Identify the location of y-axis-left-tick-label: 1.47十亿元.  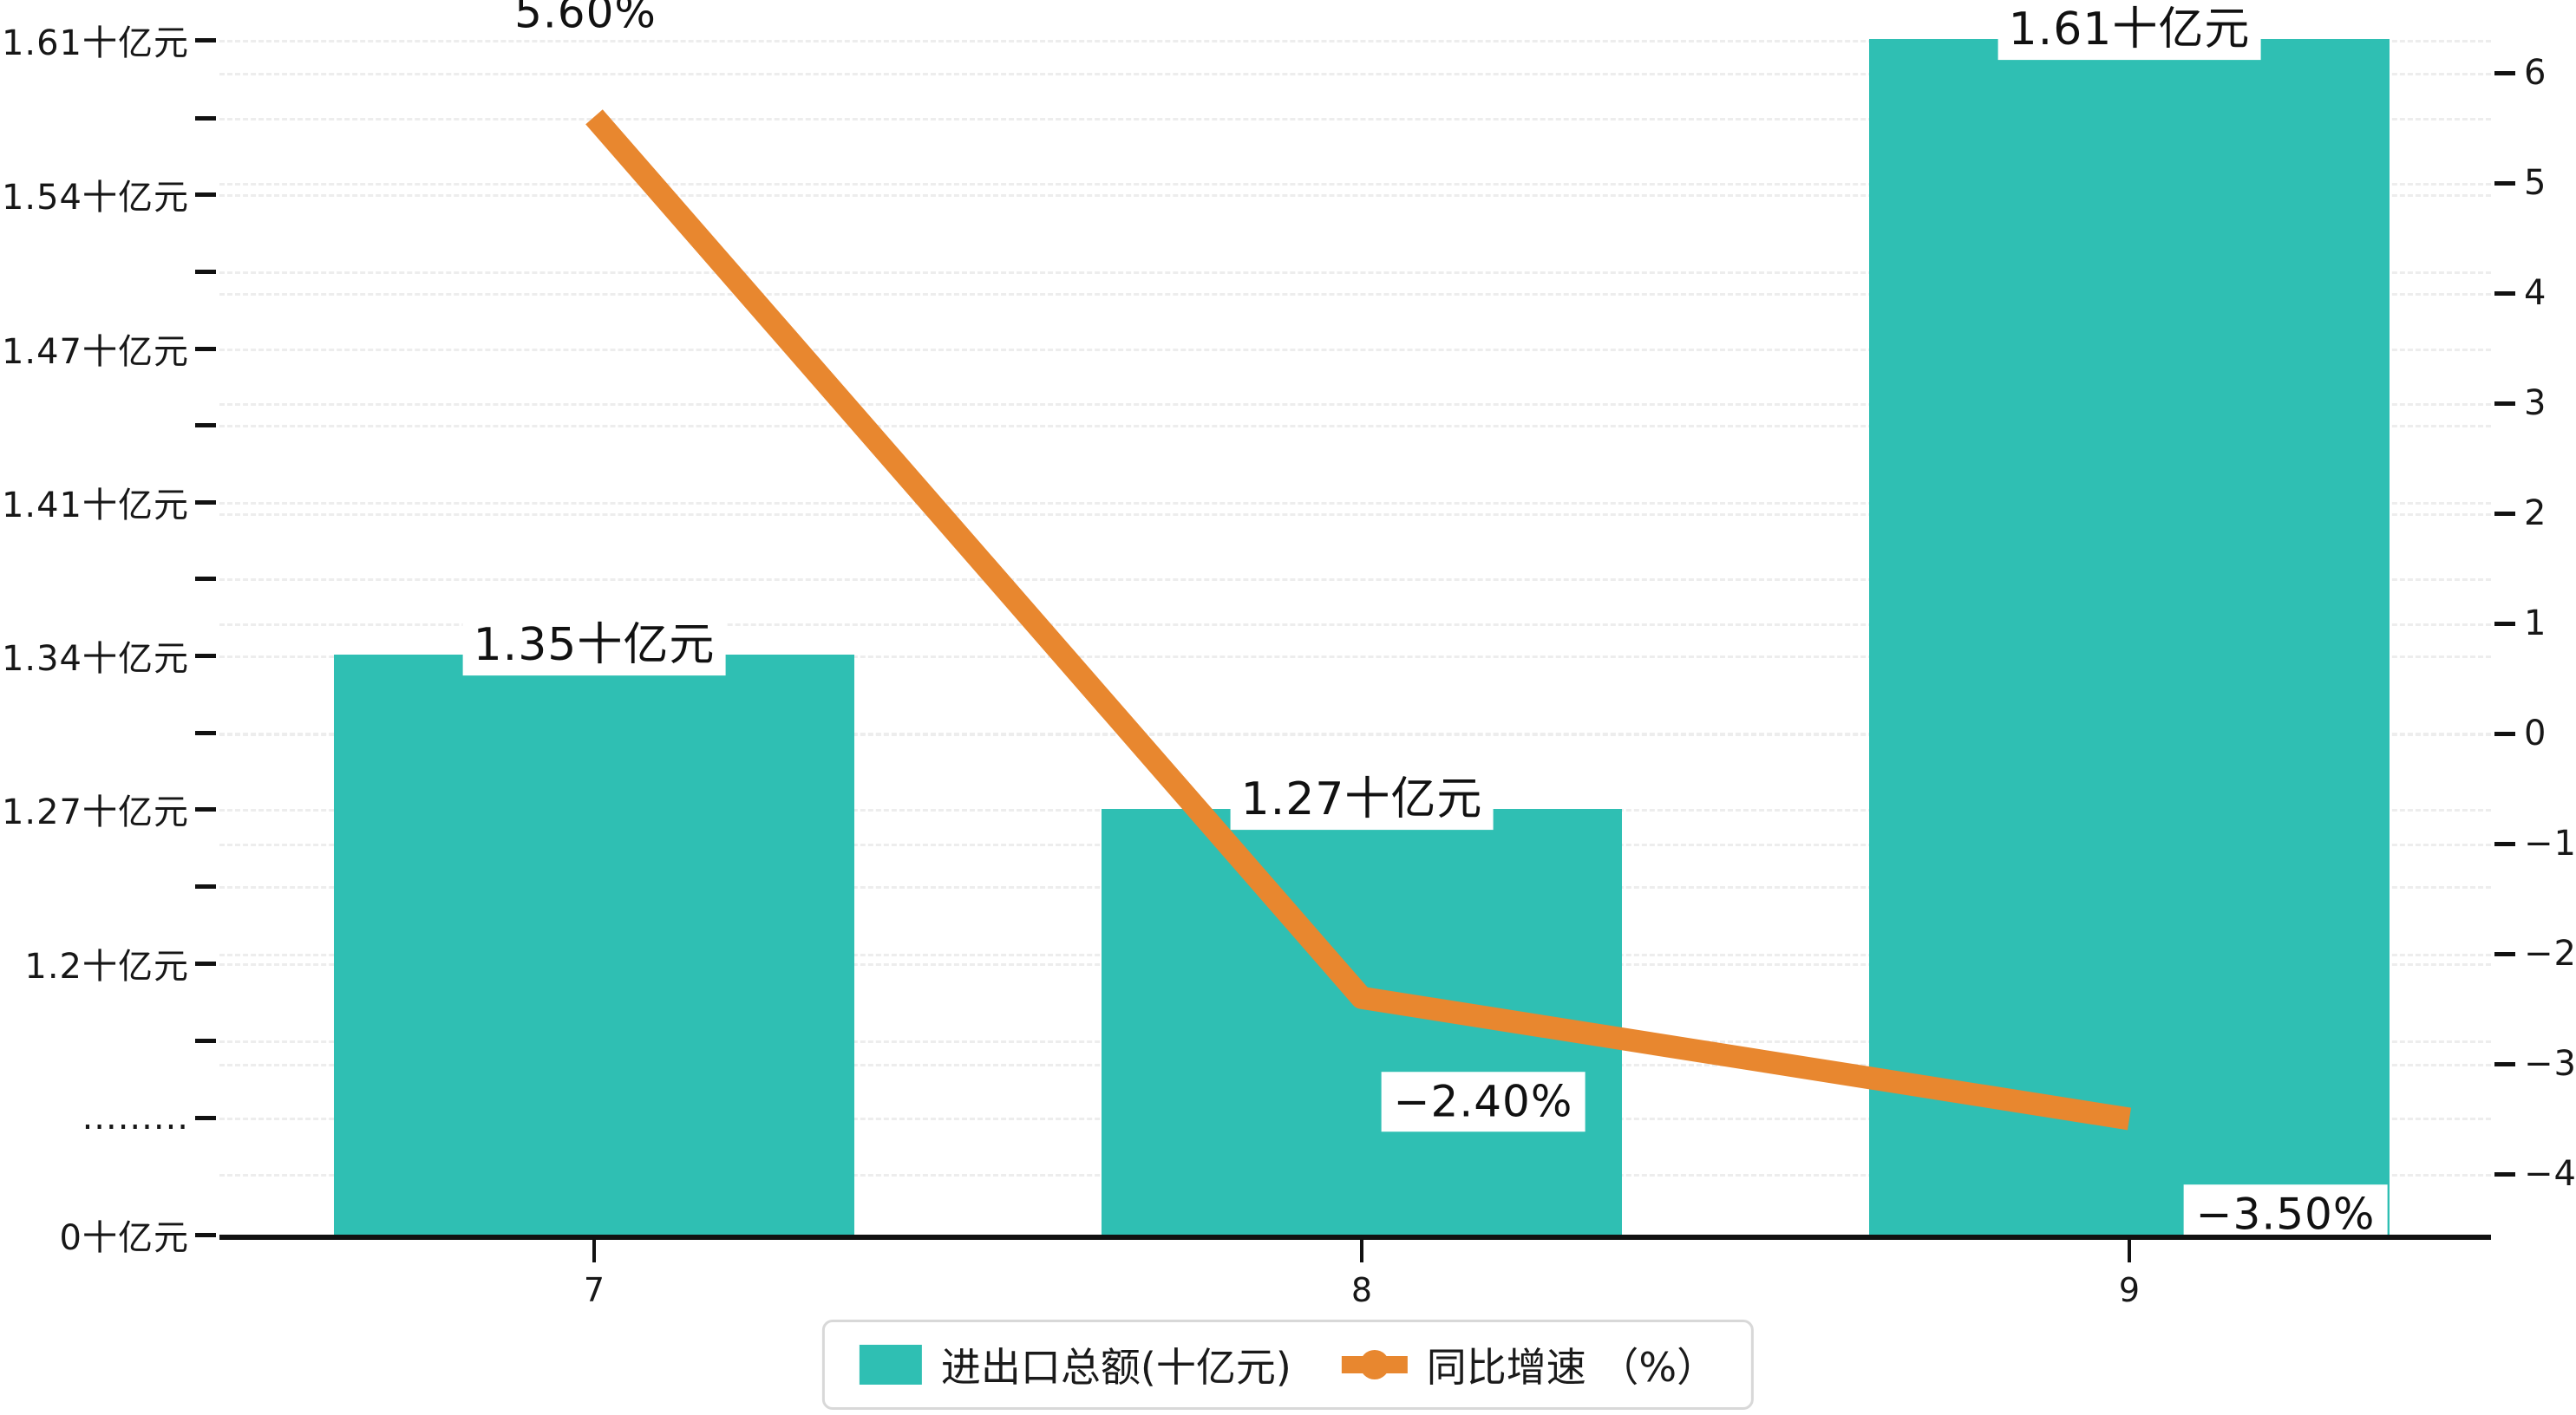
(95, 352).